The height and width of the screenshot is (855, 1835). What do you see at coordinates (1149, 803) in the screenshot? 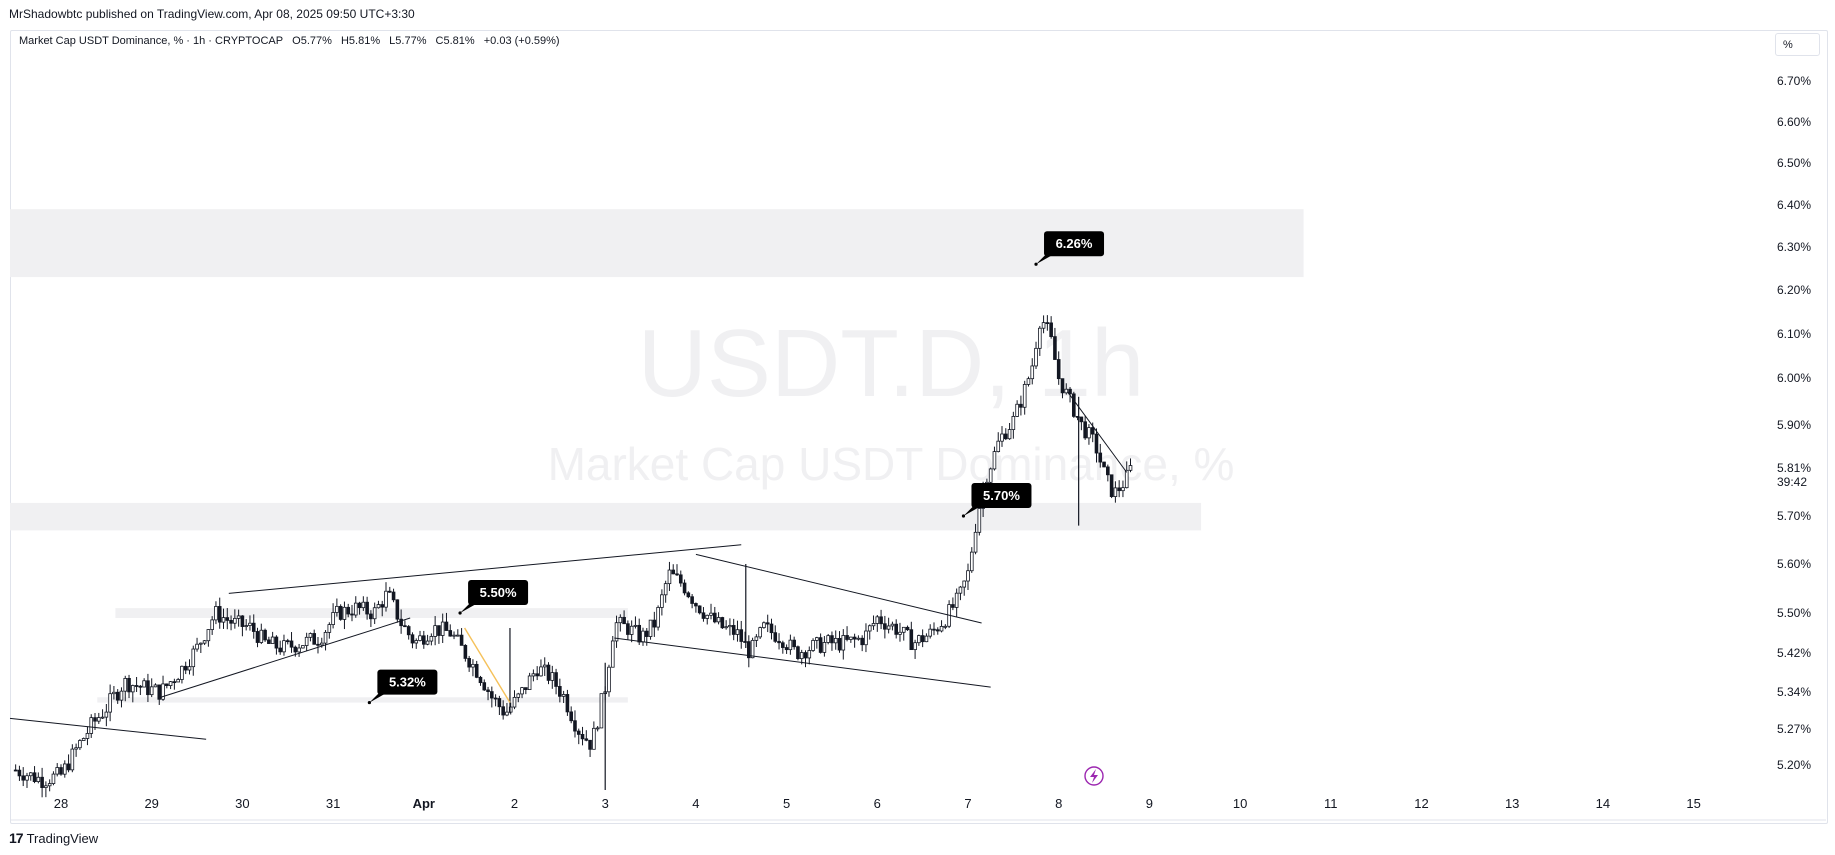
I see `time-tick: 9` at bounding box center [1149, 803].